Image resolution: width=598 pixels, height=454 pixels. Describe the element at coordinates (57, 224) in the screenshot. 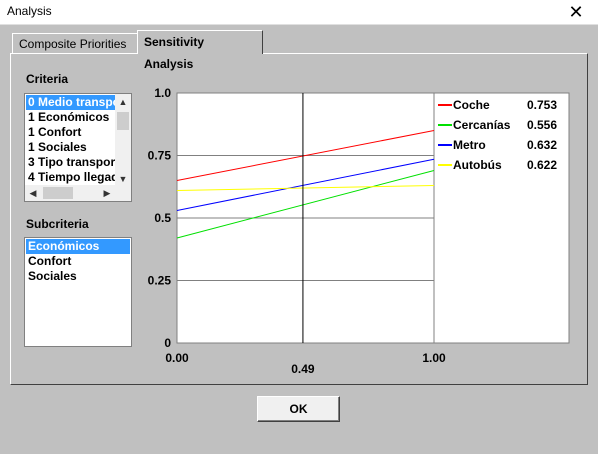

I see `subcriteria-label: Subcriteria` at that location.